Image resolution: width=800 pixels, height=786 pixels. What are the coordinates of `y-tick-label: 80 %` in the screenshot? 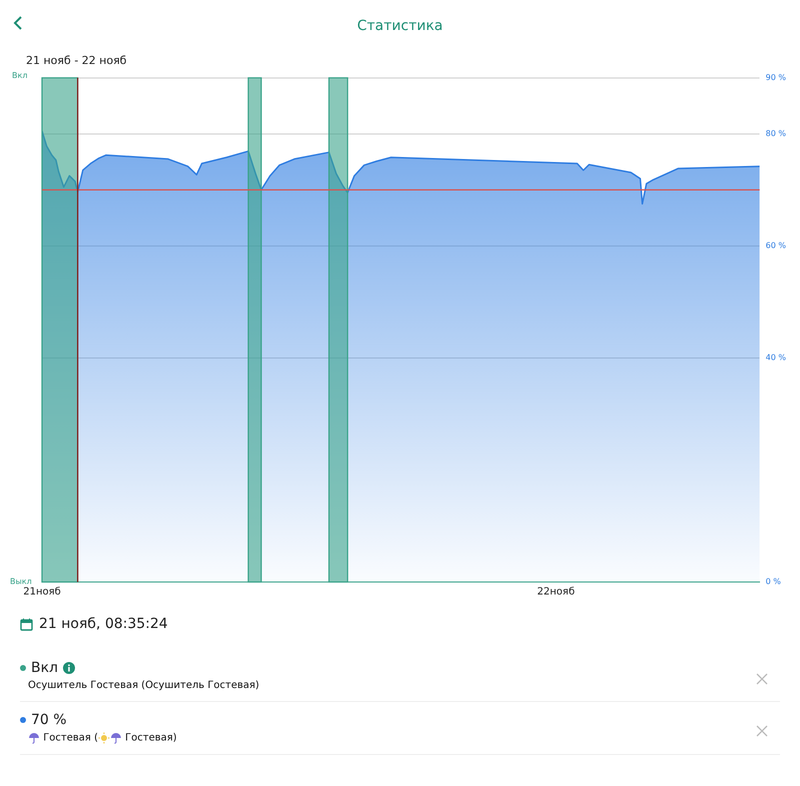 It's located at (776, 133).